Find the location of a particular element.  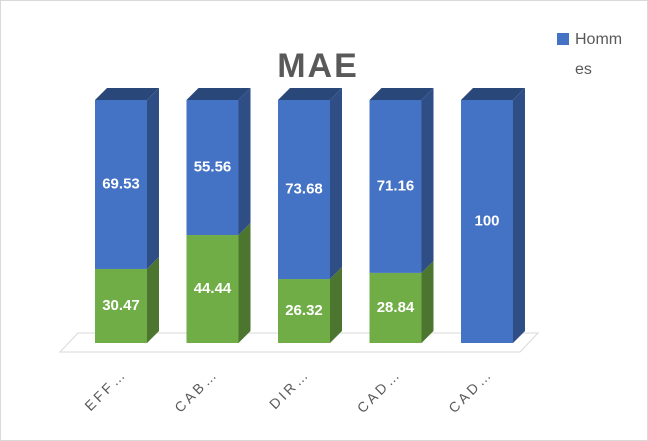

data-label: 26.32 is located at coordinates (304, 310).